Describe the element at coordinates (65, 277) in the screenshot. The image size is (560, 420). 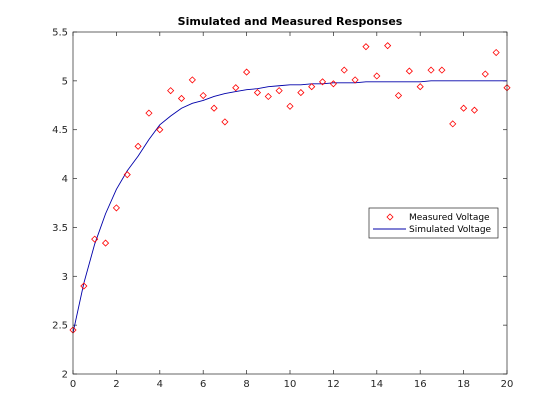
I see `y-tick-label: 3` at that location.